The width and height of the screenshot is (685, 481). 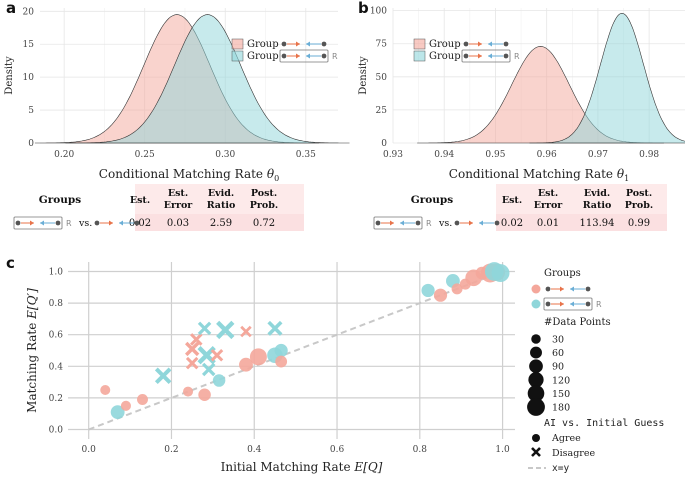 I want to click on x-tick-label: 0.95, so click(x=495, y=155).